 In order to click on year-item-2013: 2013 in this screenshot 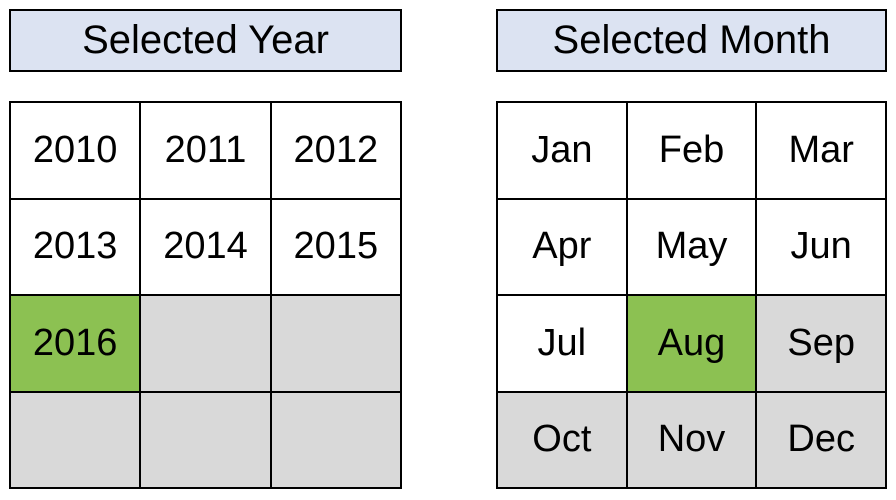, I will do `click(76, 247)`.